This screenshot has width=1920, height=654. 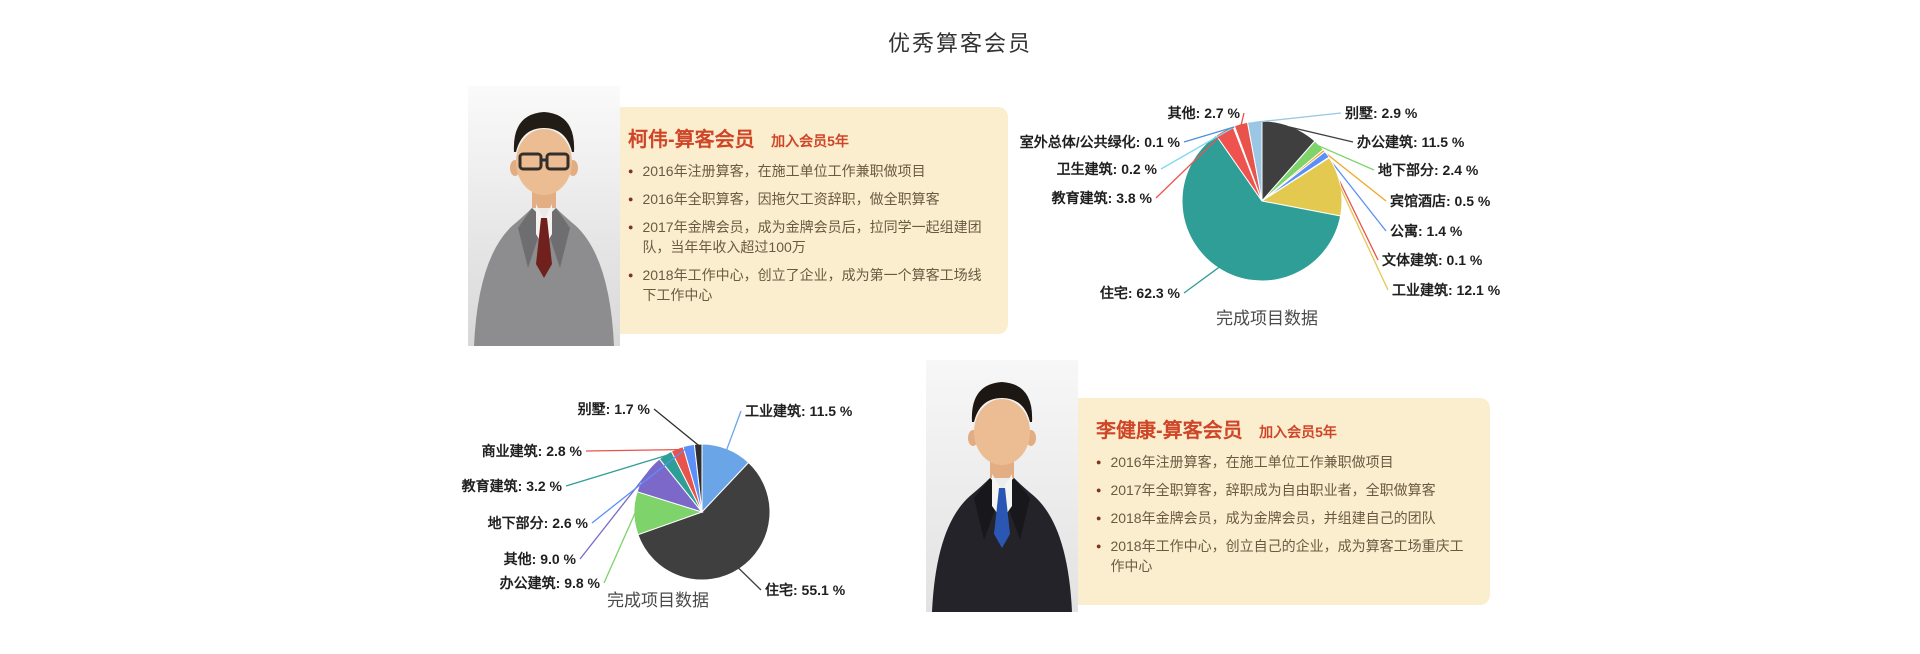 I want to click on member-name: 李健康-算客会员, so click(x=1169, y=431).